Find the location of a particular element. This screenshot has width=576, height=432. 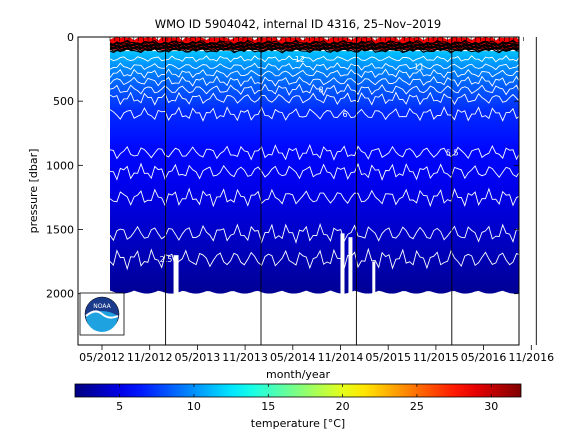

isotherm-2.5 is located at coordinates (314, 259).